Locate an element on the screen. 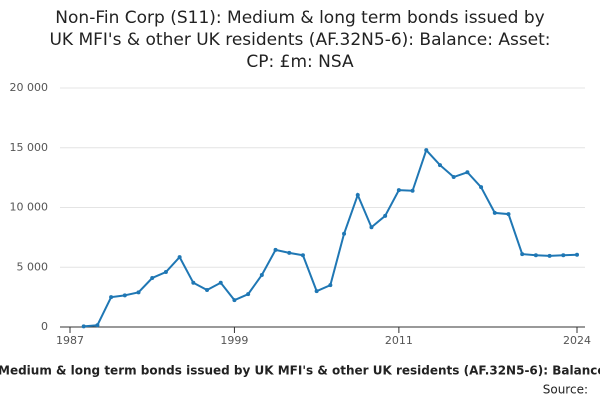 The image size is (600, 400). x-tick-label: 2024 is located at coordinates (577, 340).